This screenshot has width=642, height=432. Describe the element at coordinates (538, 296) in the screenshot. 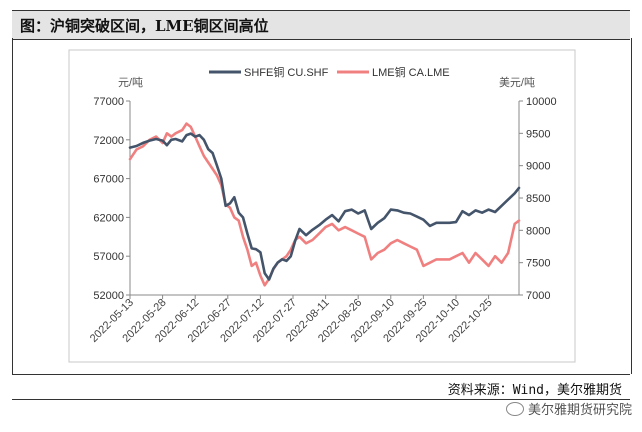

I see `right-tick-label: 7000` at that location.